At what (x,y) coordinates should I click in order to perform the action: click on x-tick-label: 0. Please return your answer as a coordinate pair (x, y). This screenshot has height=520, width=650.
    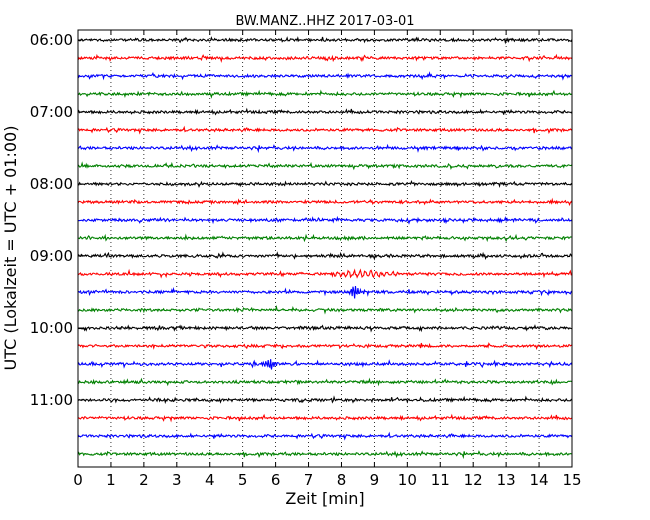
    Looking at the image, I should click on (78, 480).